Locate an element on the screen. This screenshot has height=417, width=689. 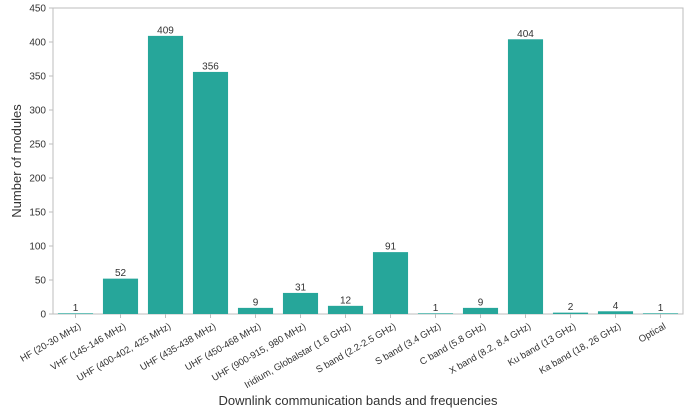
x-tick-label: UHF (450-468 MHz) is located at coordinates (223, 347).